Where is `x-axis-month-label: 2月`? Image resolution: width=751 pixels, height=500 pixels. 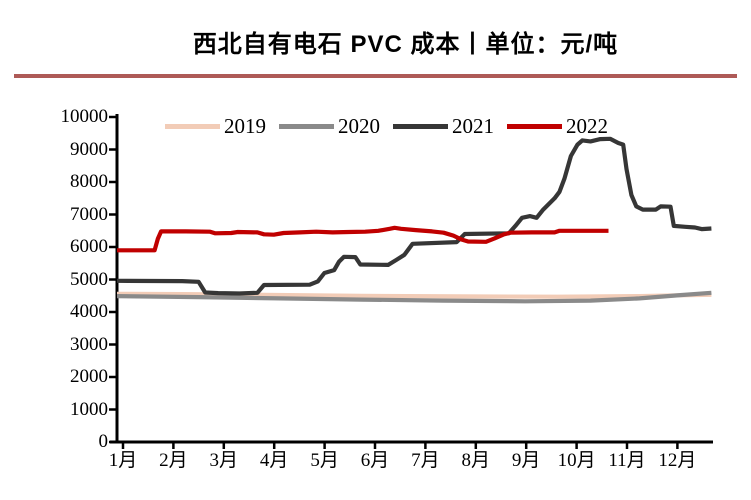 x-axis-month-label: 2月 is located at coordinates (173, 460).